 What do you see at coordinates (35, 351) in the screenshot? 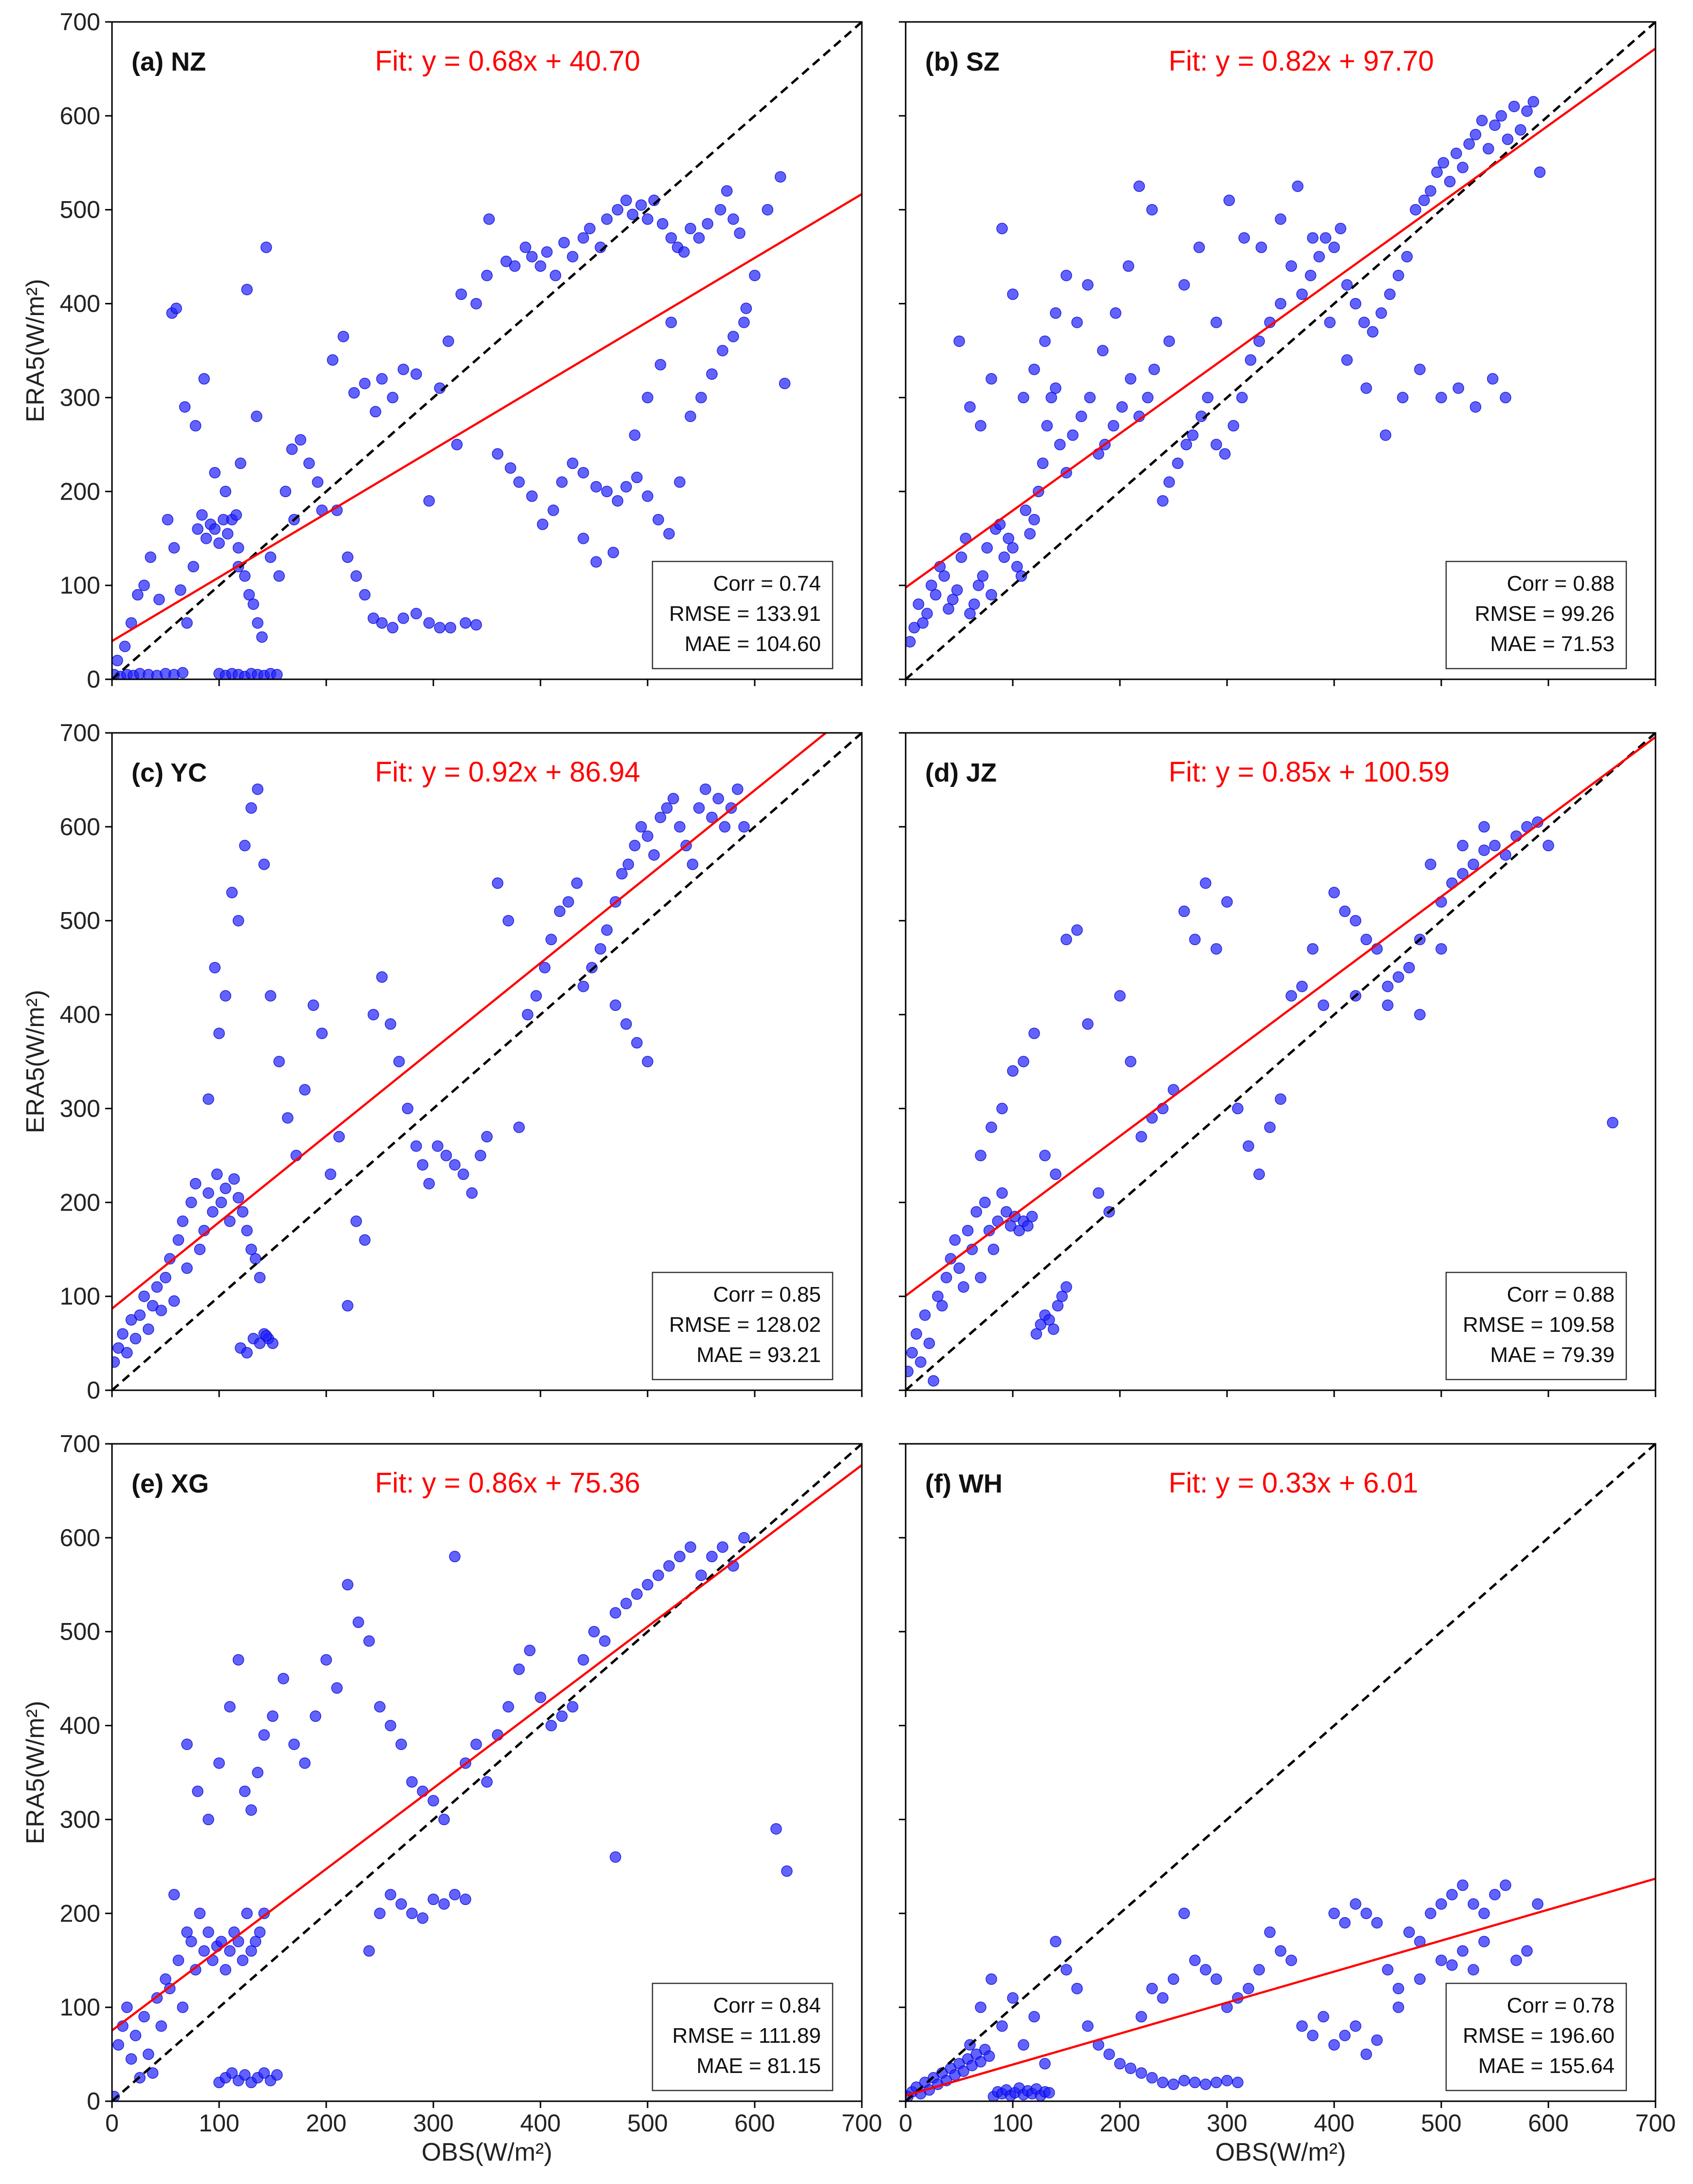
I see `y-axis-label: ERA5(W/m²)` at bounding box center [35, 351].